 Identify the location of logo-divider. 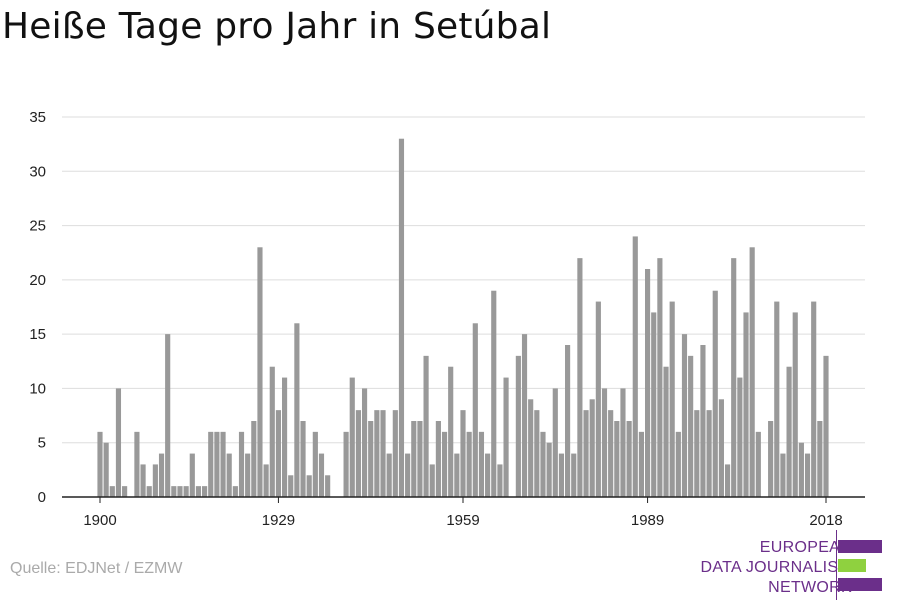
(836, 565).